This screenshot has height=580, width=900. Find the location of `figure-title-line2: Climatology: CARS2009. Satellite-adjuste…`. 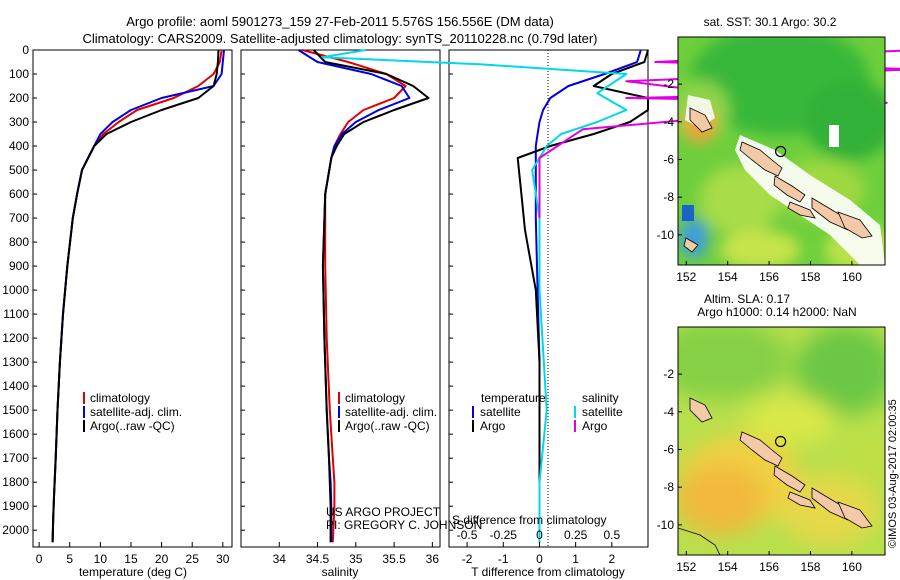

figure-title-line2: Climatology: CARS2009. Satellite-adjuste… is located at coordinates (340, 38).